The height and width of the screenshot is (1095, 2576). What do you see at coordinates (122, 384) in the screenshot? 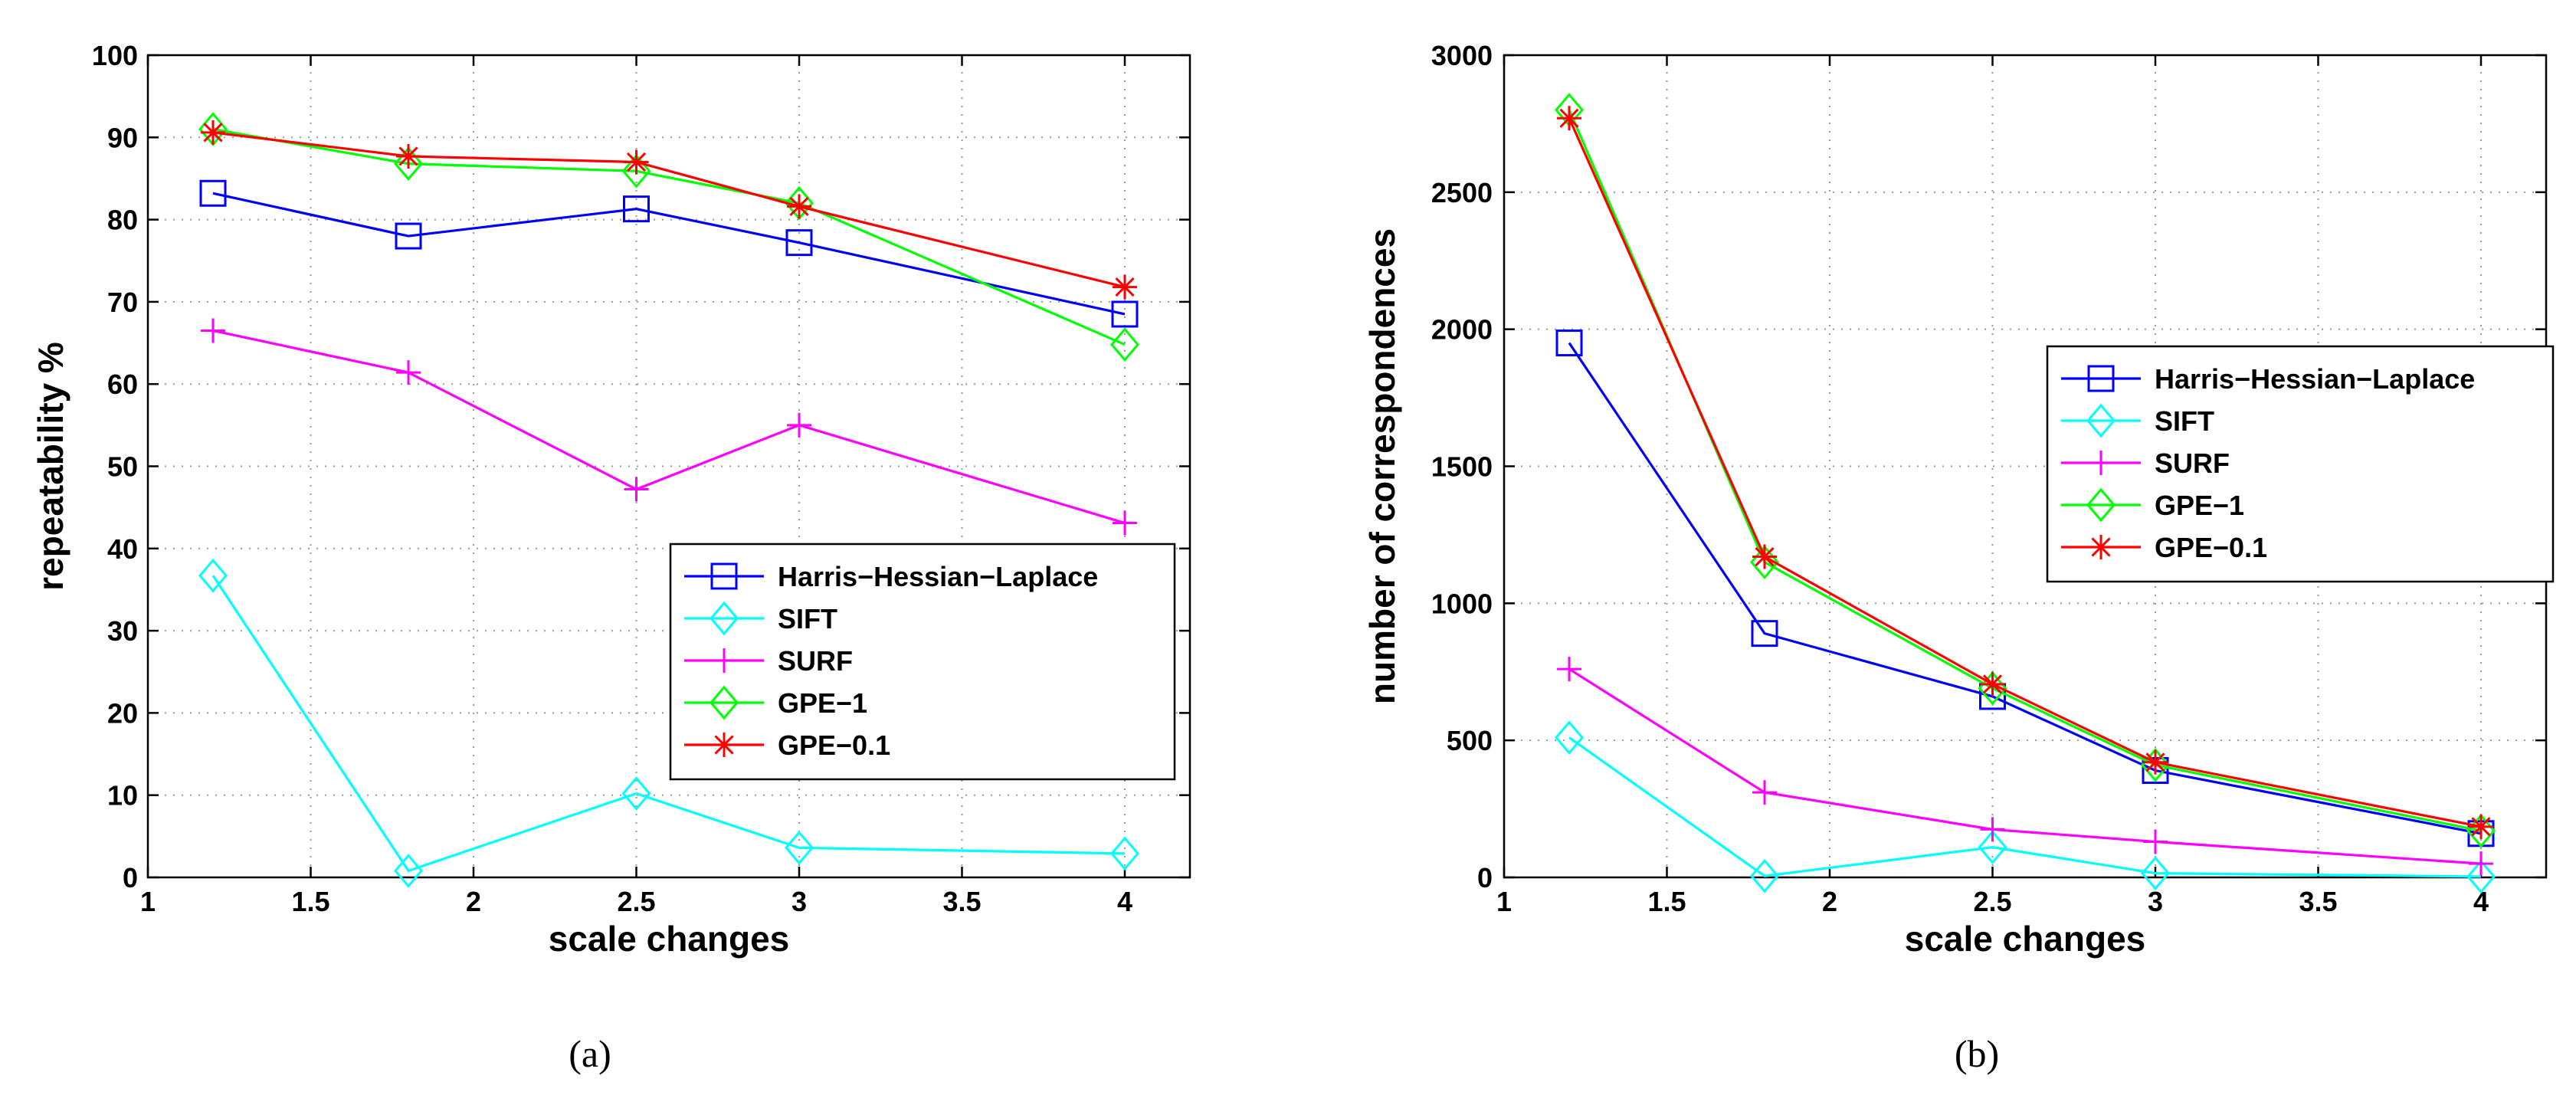
I see `y-tick-label: 60` at bounding box center [122, 384].